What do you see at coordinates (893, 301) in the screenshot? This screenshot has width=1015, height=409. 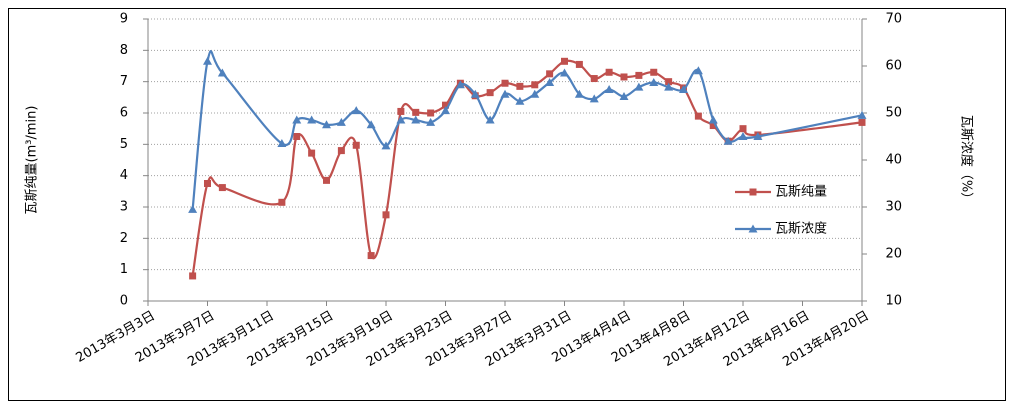 I see `y2-tick-label: 10` at bounding box center [893, 301].